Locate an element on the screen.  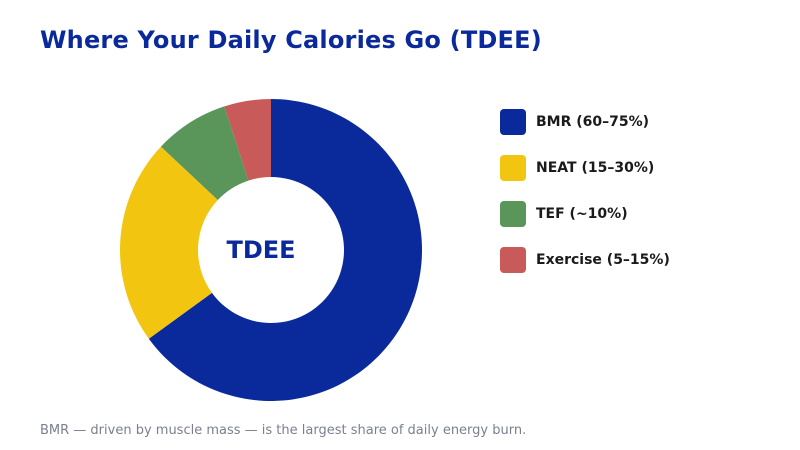
legend-label-bmr: BMR (60–75%) is located at coordinates (593, 122).